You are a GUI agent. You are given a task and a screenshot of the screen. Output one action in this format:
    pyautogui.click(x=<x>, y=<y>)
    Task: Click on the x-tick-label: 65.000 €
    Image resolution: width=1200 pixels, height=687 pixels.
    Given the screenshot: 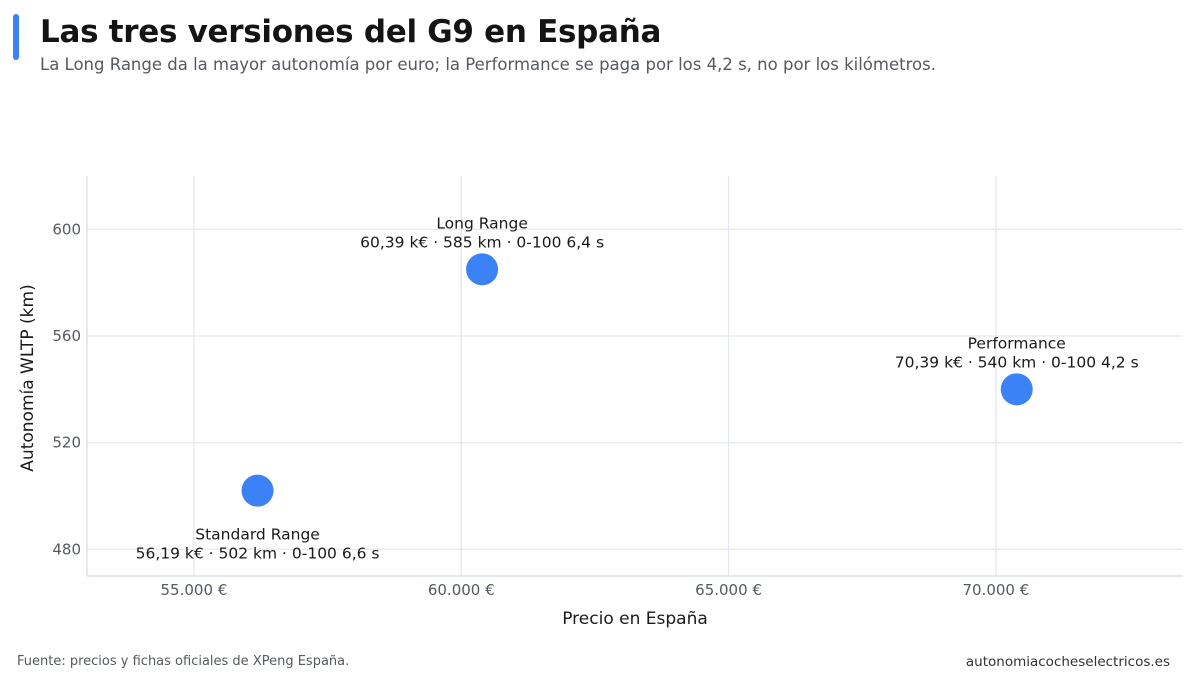 What is the action you would take?
    pyautogui.click(x=728, y=590)
    